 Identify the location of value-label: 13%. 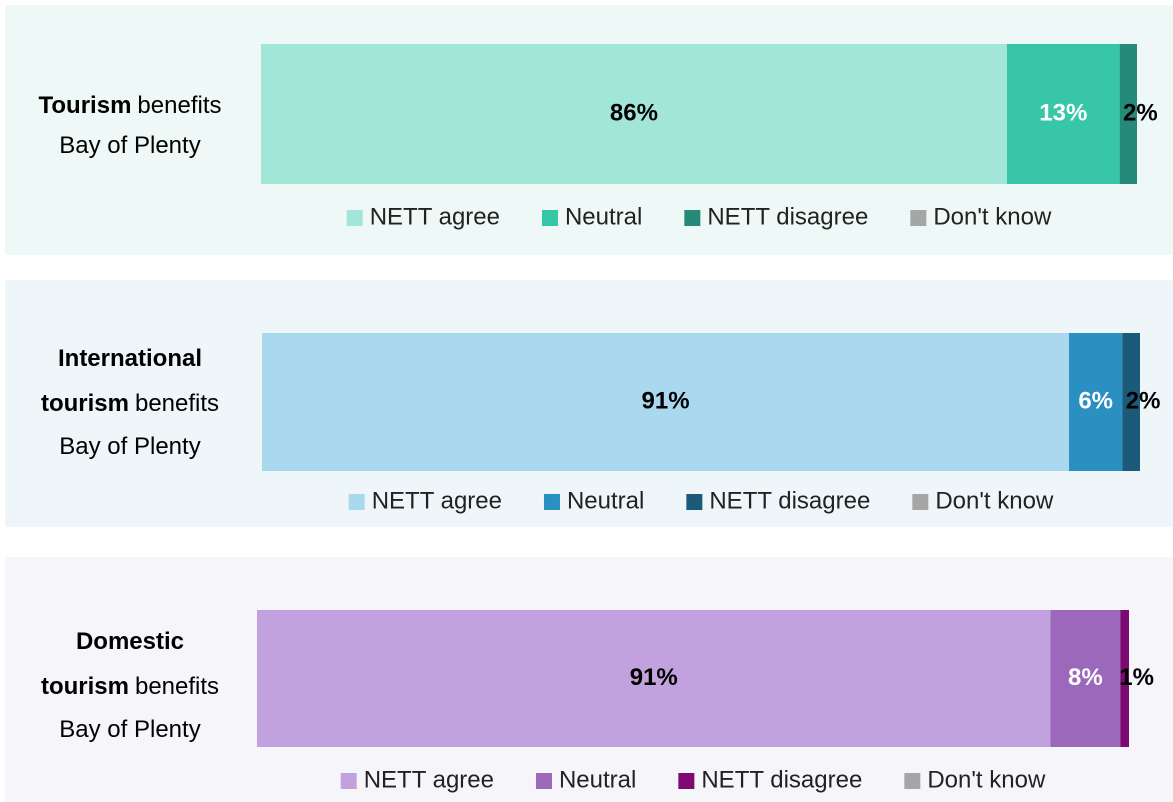
(1063, 112).